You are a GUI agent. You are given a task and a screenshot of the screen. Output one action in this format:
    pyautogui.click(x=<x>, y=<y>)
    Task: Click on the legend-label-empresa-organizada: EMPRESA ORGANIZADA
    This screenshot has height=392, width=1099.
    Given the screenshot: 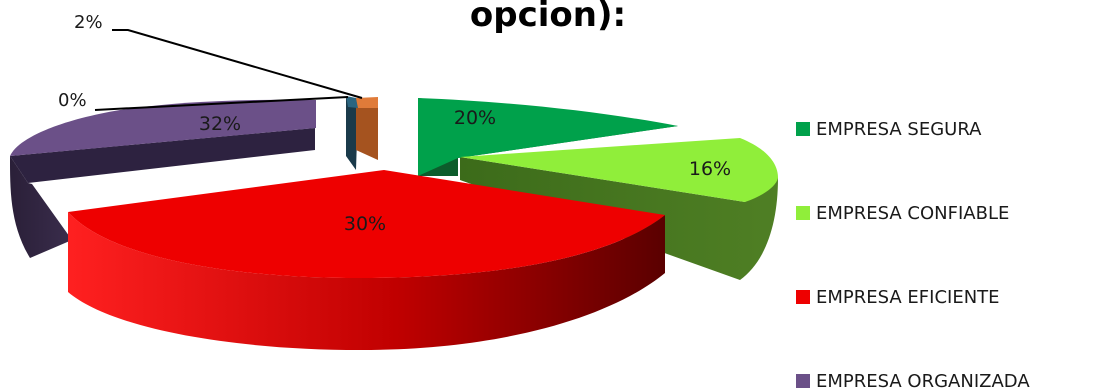 What is the action you would take?
    pyautogui.click(x=923, y=381)
    